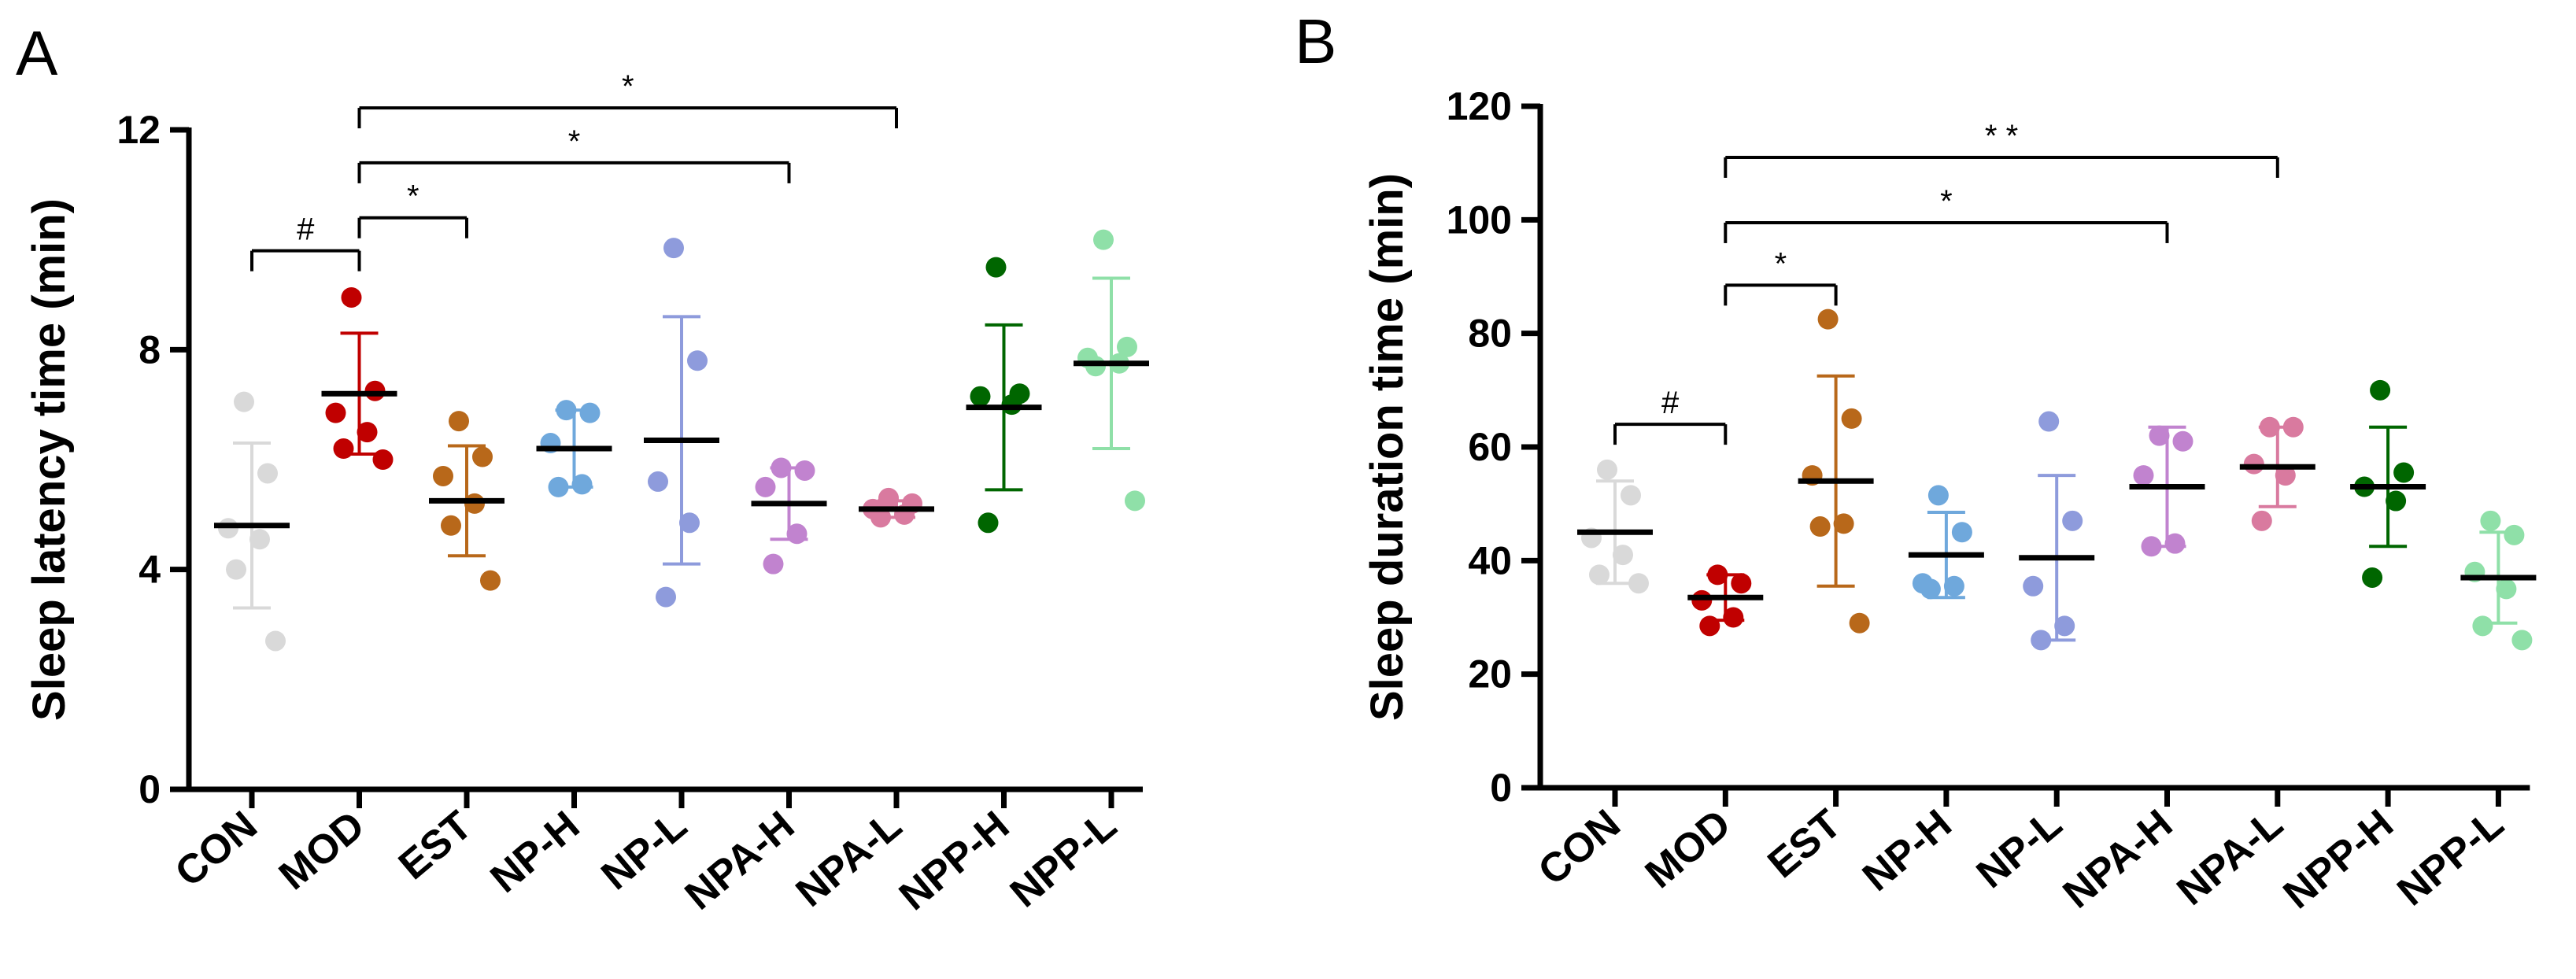 Image resolution: width=2576 pixels, height=979 pixels. I want to click on panel-a-x-tick-label: EST, so click(435, 846).